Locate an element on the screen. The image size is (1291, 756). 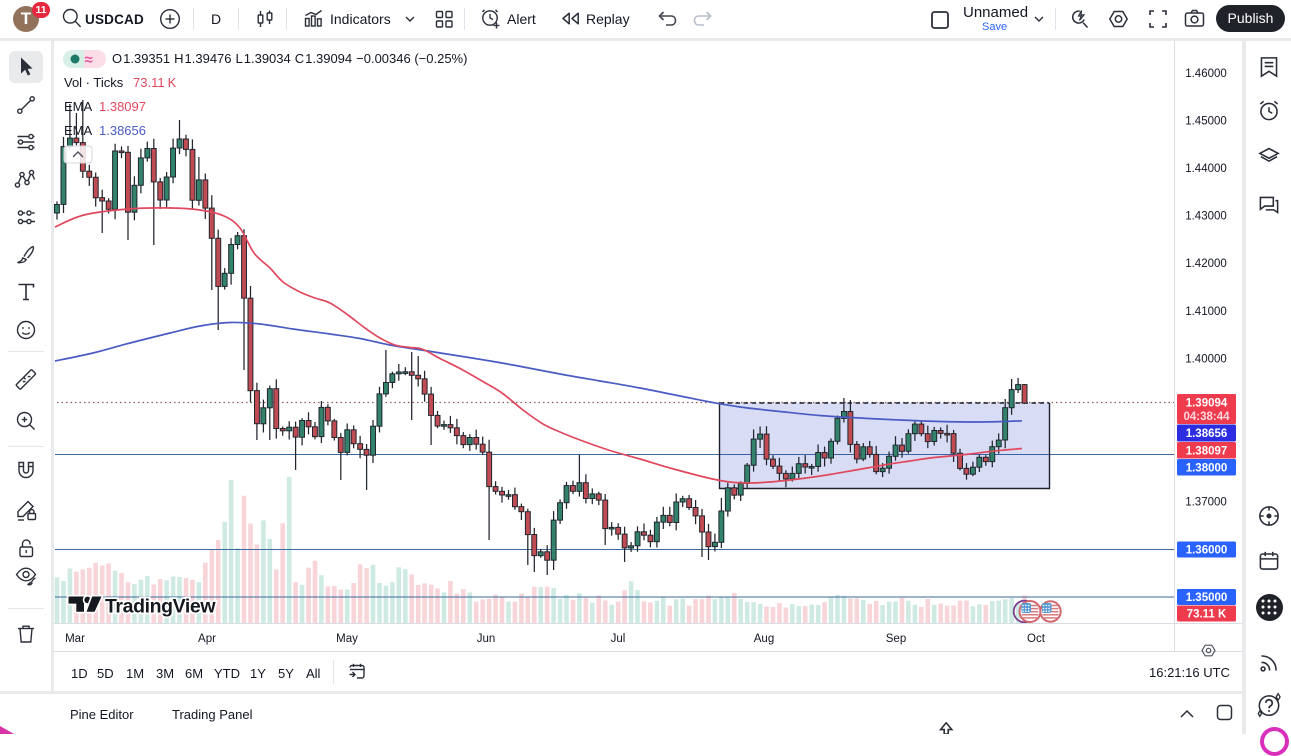
svg-text: 1.42000 is located at coordinates (1206, 264).